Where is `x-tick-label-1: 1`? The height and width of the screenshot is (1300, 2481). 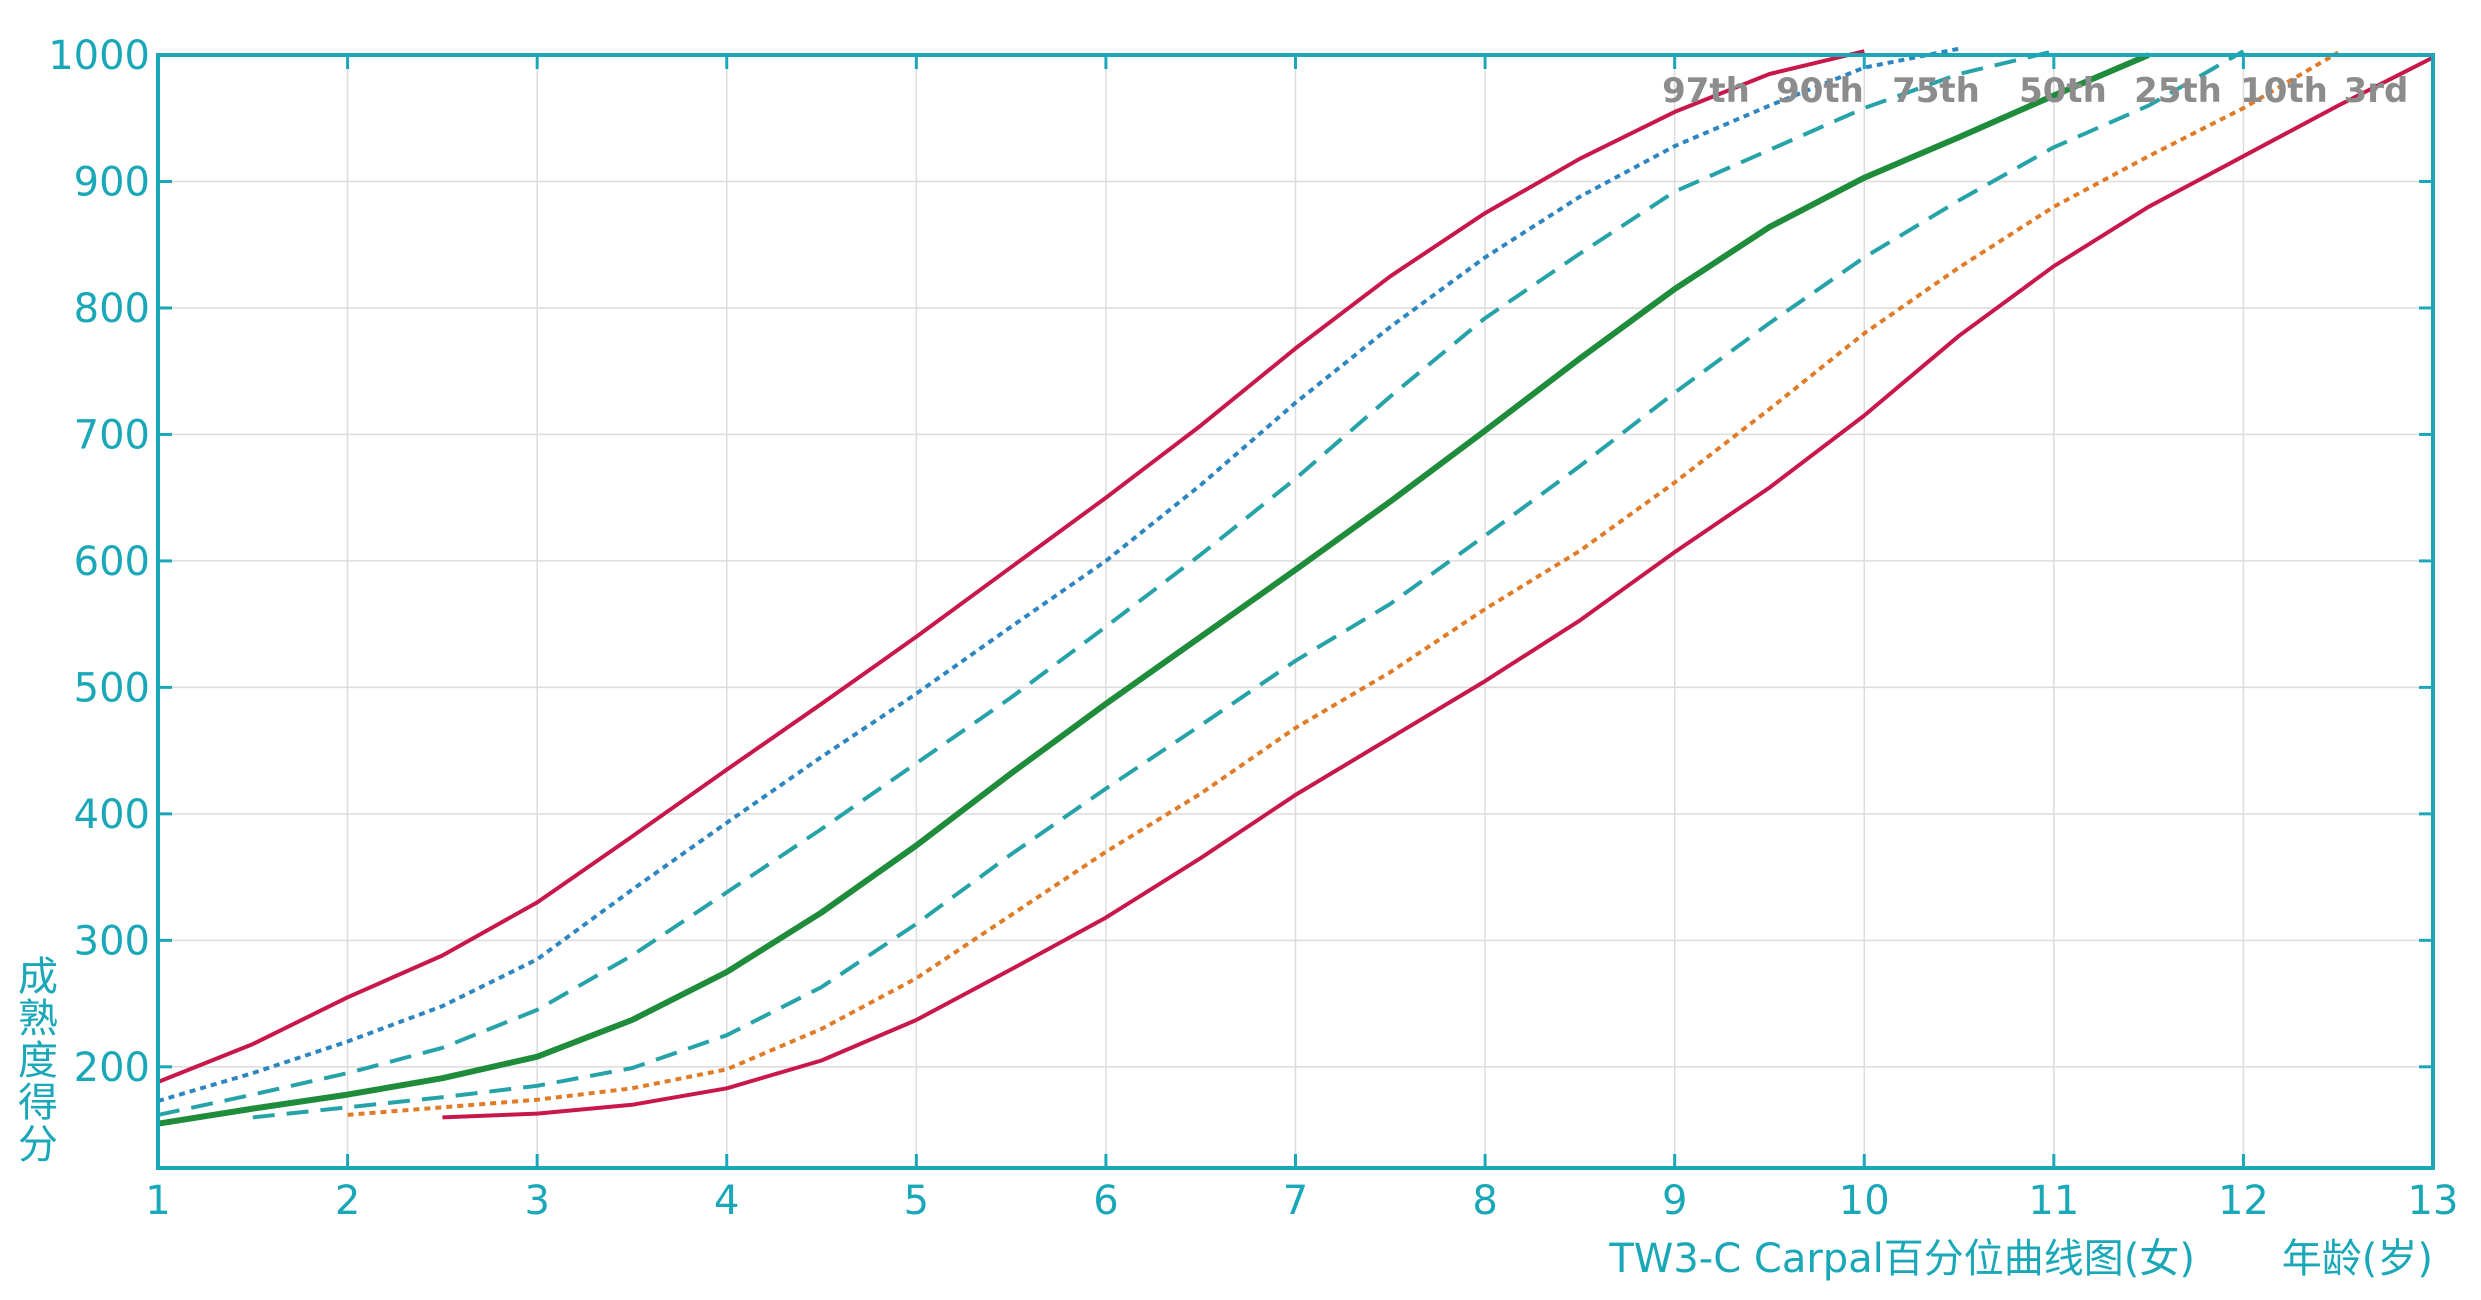 x-tick-label-1: 1 is located at coordinates (157, 1201).